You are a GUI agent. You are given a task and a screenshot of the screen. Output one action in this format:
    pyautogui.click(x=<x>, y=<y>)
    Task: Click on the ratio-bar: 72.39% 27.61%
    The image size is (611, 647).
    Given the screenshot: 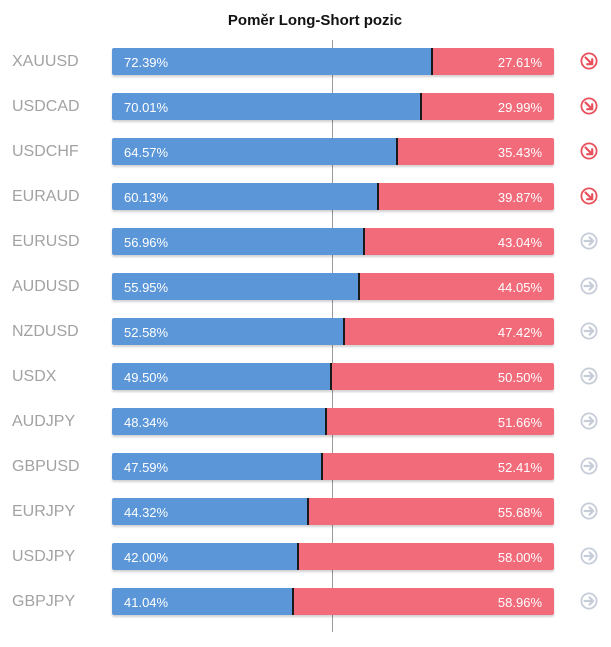 What is the action you would take?
    pyautogui.click(x=333, y=61)
    